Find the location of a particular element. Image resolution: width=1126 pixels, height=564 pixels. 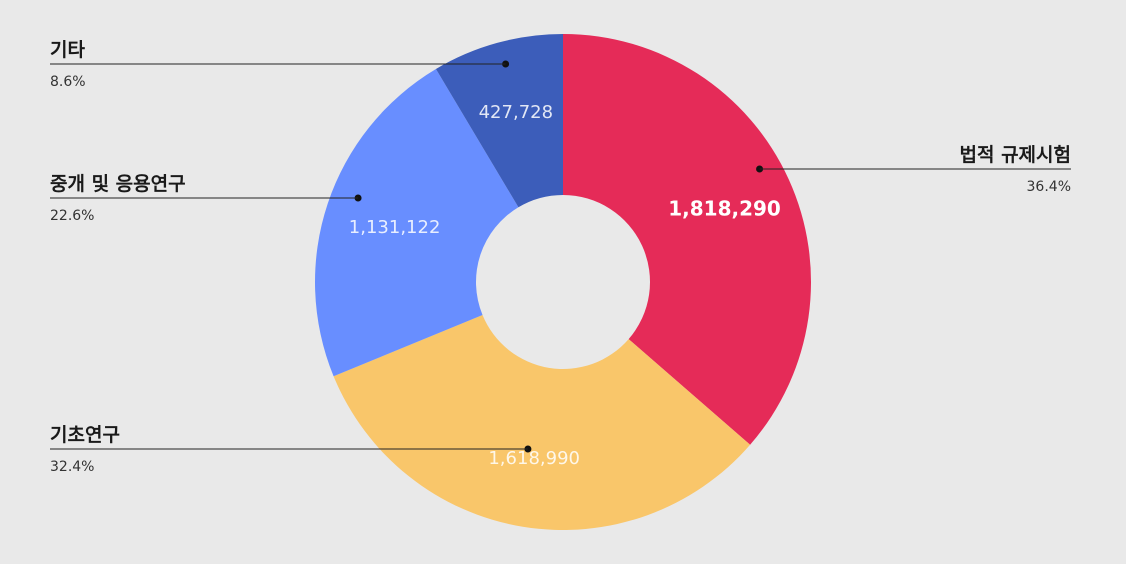

slice-1-percent-label: 36.4% is located at coordinates (1049, 187).